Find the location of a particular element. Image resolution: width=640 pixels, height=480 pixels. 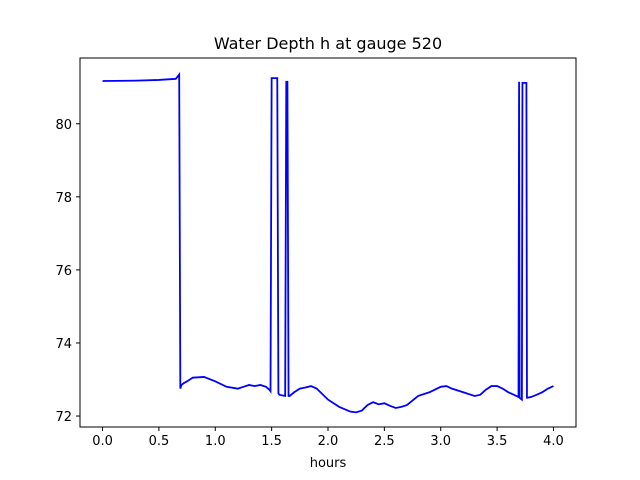

x-tick-label: 4.0 is located at coordinates (553, 441).